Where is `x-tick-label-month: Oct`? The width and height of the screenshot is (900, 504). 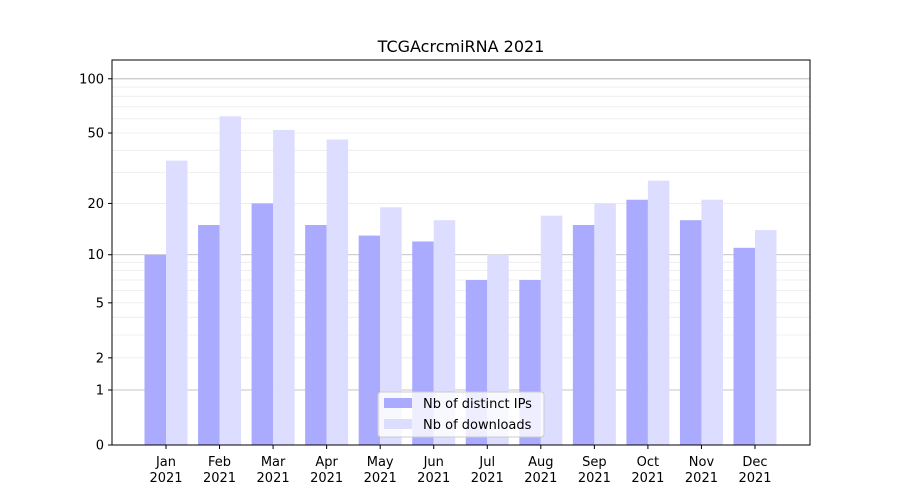
x-tick-label-month: Oct is located at coordinates (648, 462).